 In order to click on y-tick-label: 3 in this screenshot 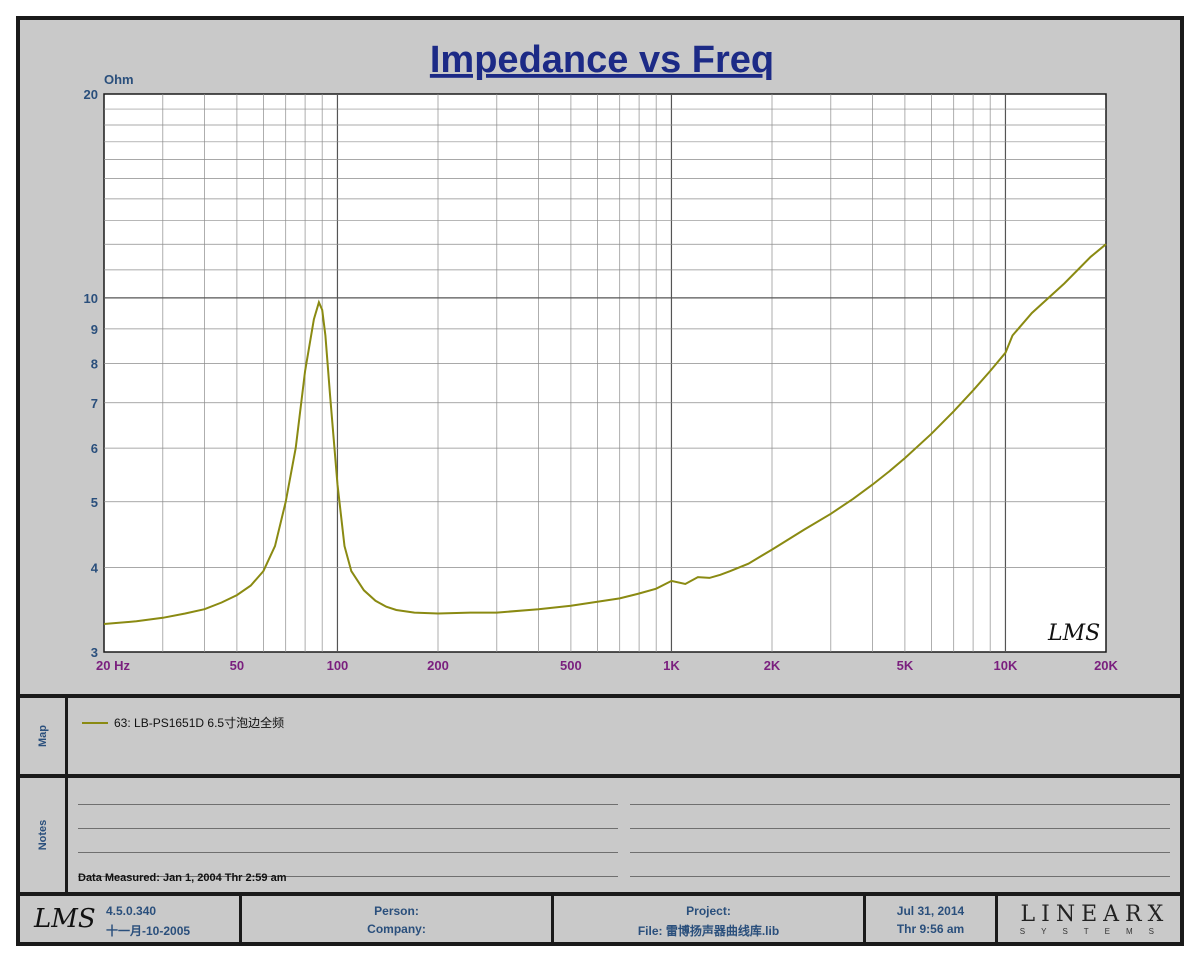, I will do `click(94, 652)`.